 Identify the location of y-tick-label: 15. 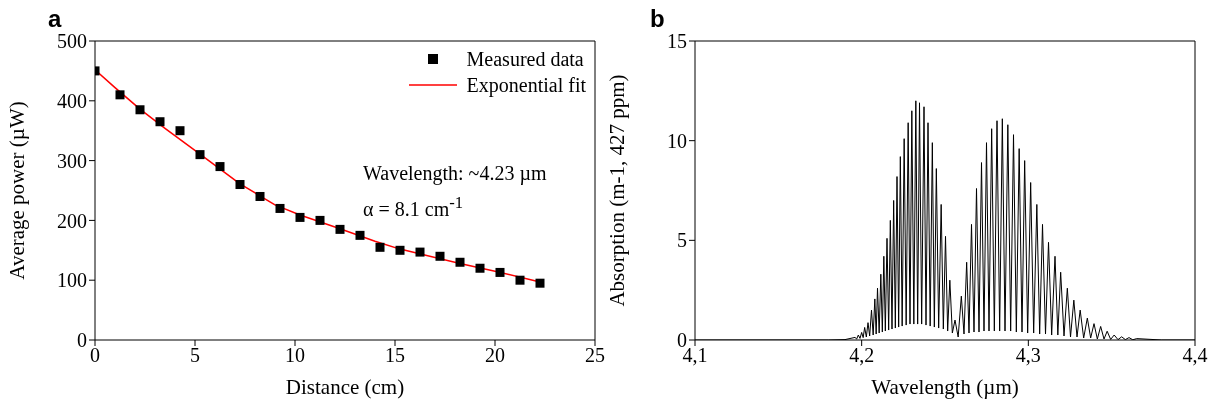
(677, 41).